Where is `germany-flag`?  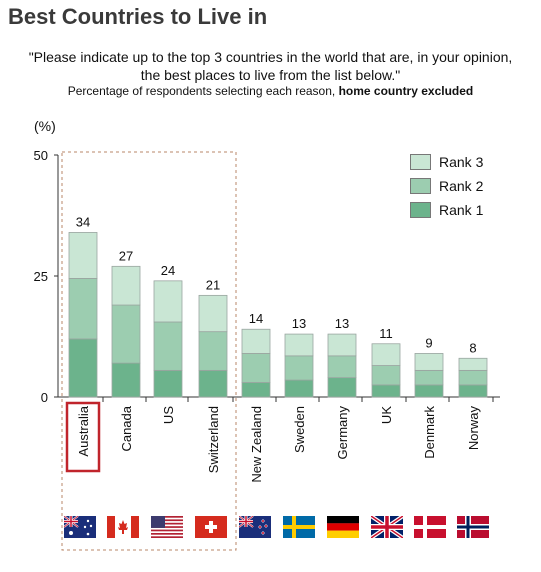 germany-flag is located at coordinates (343, 527).